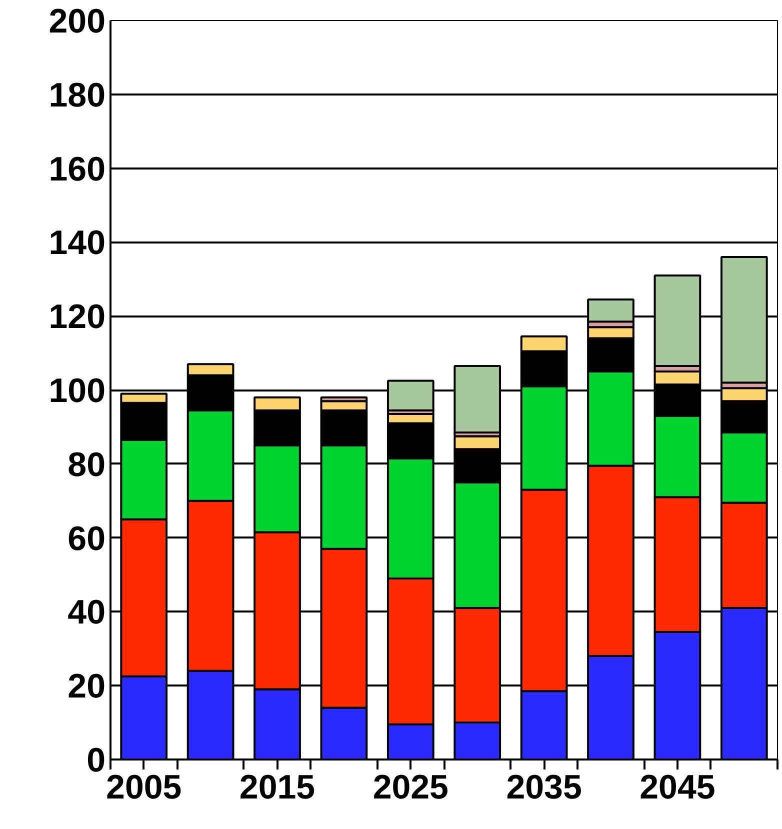 The width and height of the screenshot is (782, 829). What do you see at coordinates (77, 95) in the screenshot?
I see `y-tick-label: 180` at bounding box center [77, 95].